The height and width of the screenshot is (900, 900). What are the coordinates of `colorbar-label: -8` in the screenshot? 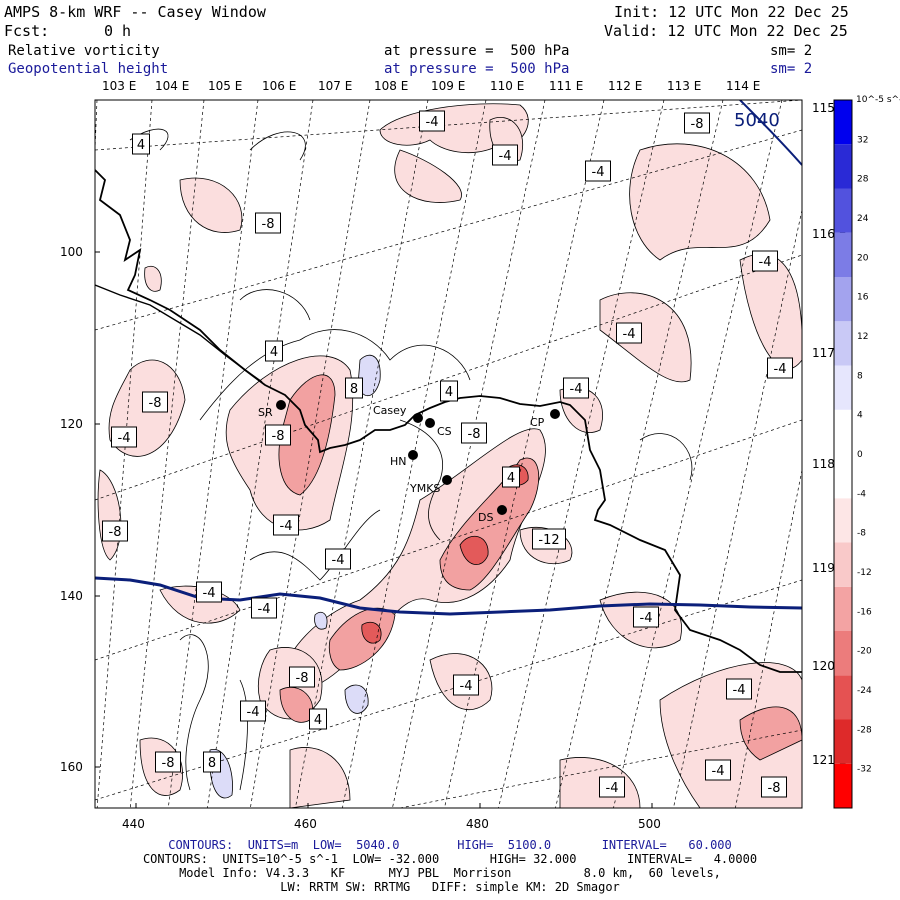 It's located at (861, 534).